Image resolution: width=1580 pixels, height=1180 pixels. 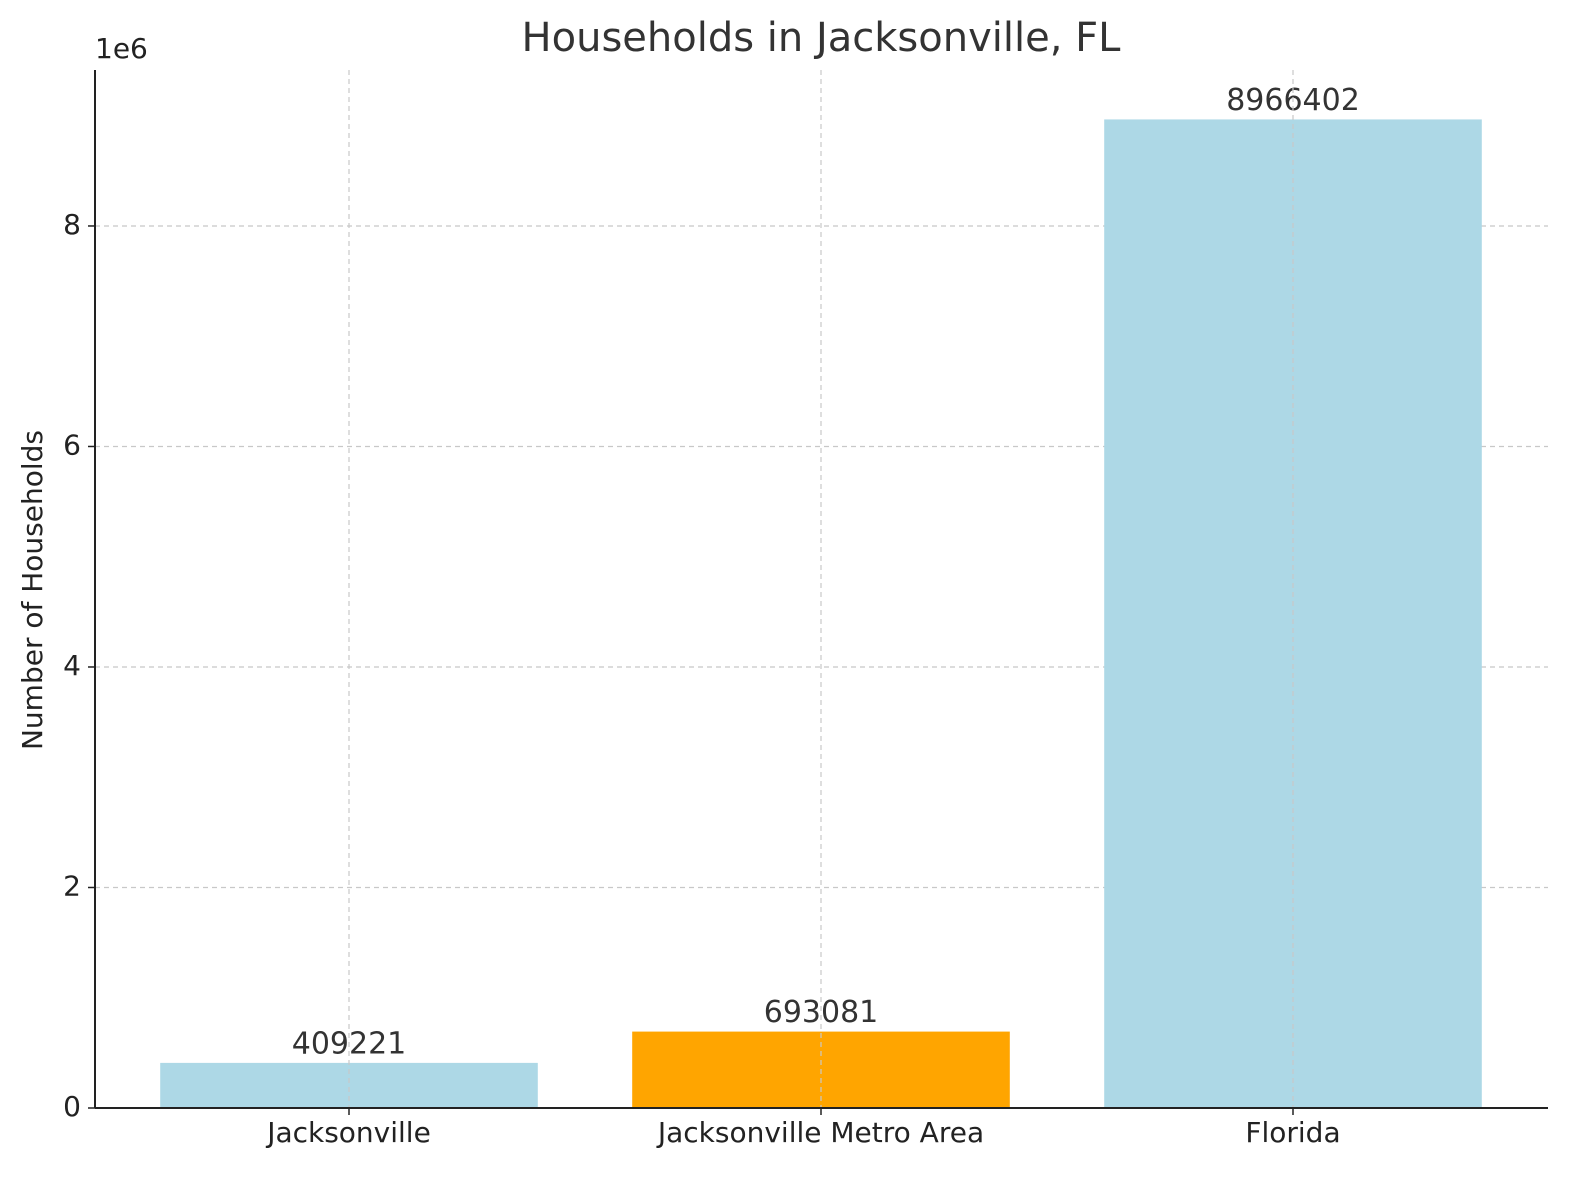 What do you see at coordinates (72, 885) in the screenshot?
I see `y-tick-label: 2` at bounding box center [72, 885].